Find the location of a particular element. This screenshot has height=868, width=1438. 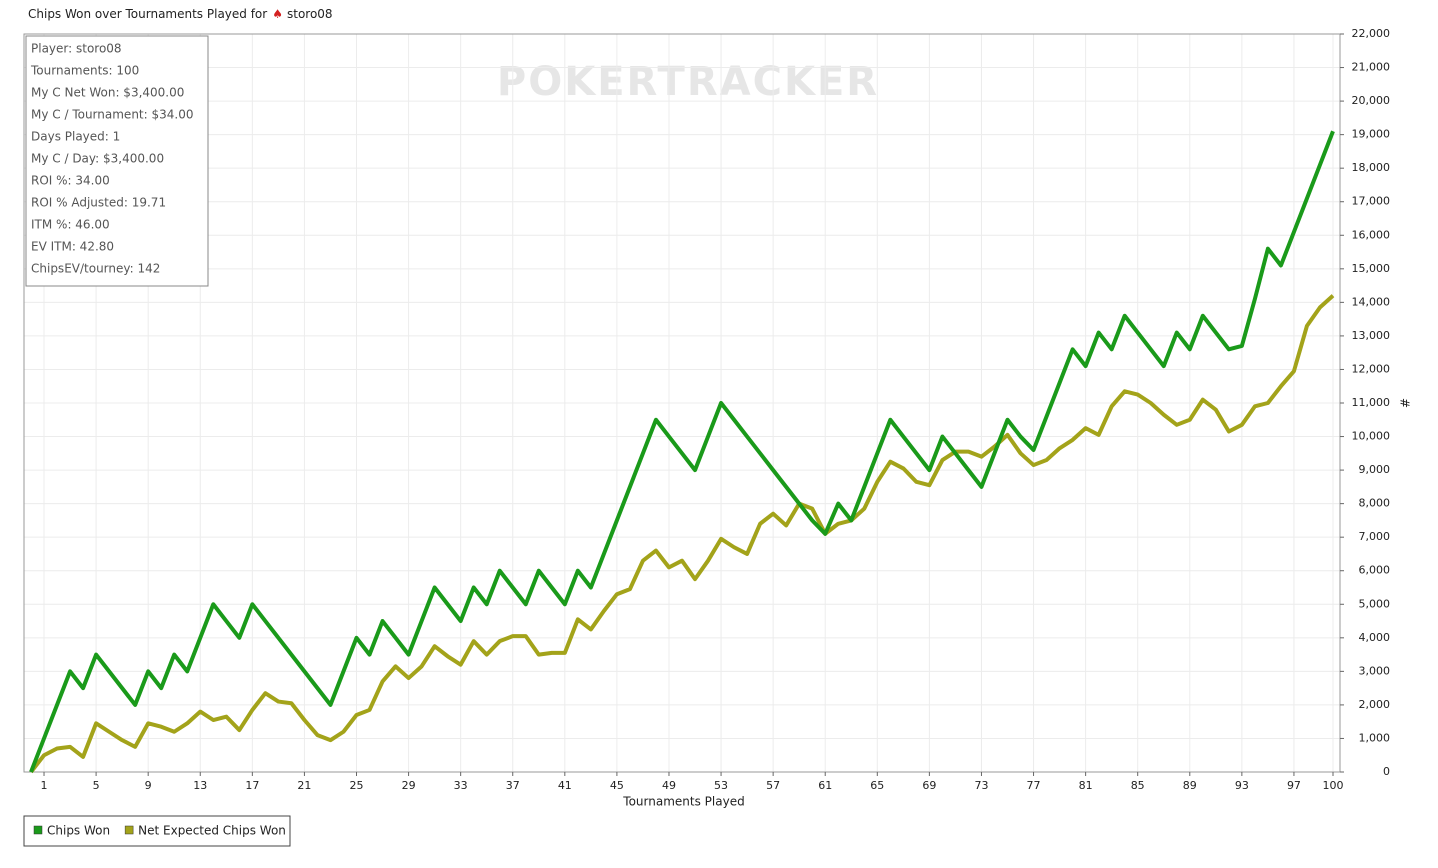

stat-line: My C Net Won: $3,400.00 is located at coordinates (107, 93).